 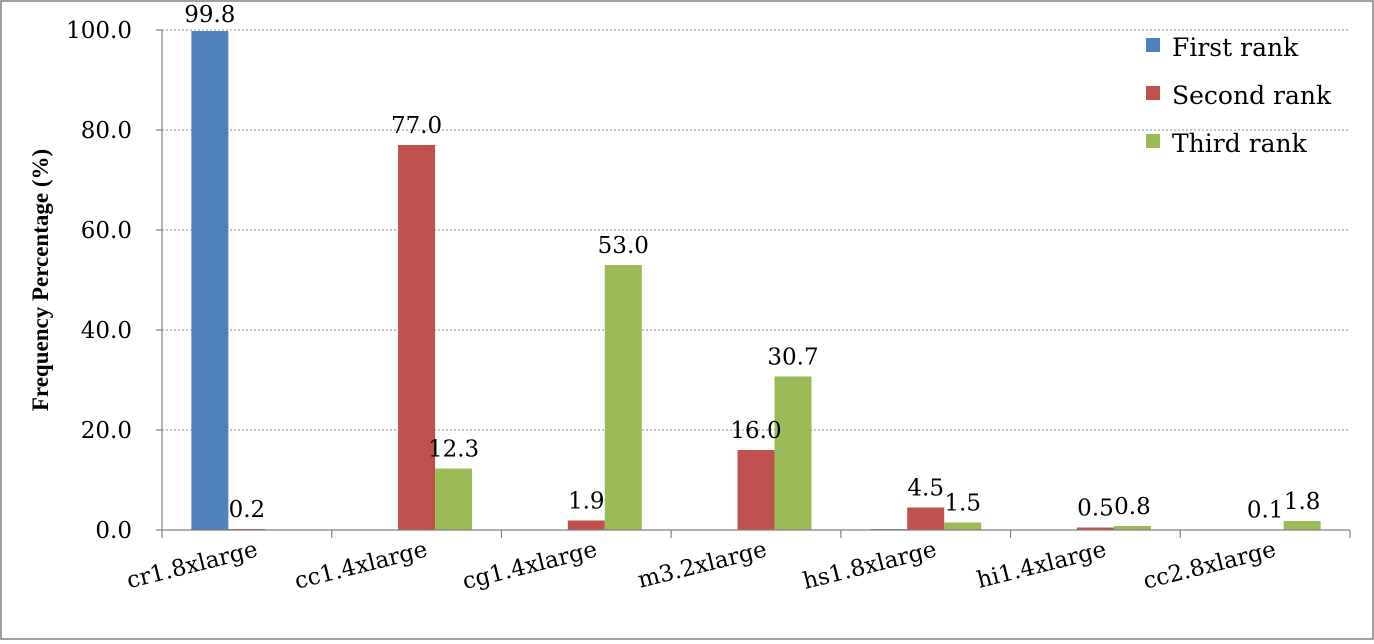 I want to click on legend: First rank Second rank Third rank, so click(x=1239, y=95).